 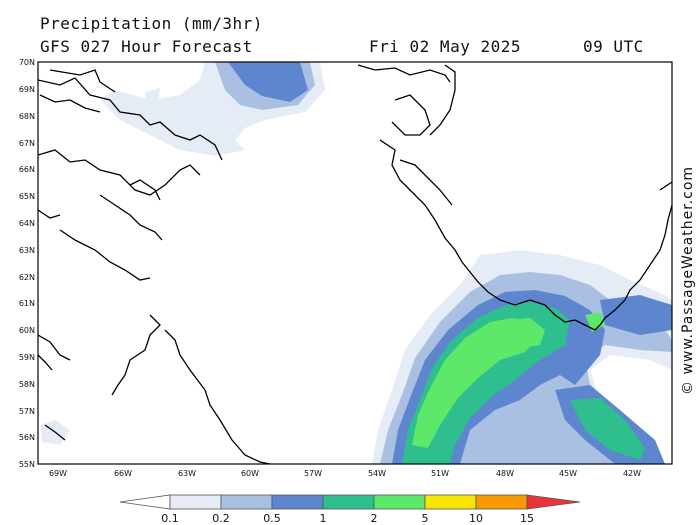 What do you see at coordinates (145, 502) in the screenshot?
I see `legend-arrow-low` at bounding box center [145, 502].